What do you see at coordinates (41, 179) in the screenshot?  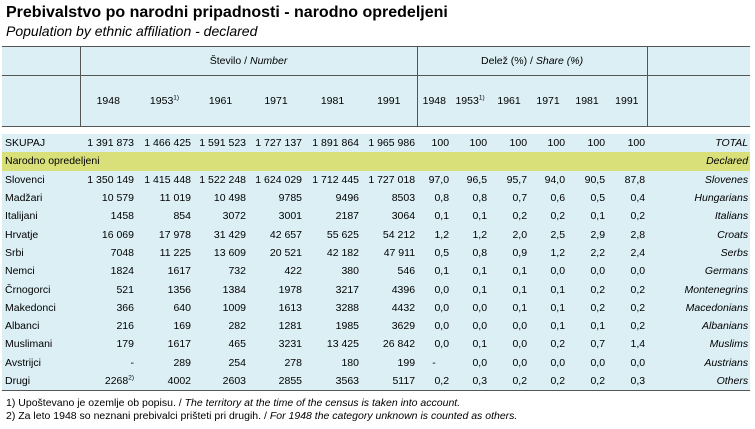 I see `row-label: Slovenci` at bounding box center [41, 179].